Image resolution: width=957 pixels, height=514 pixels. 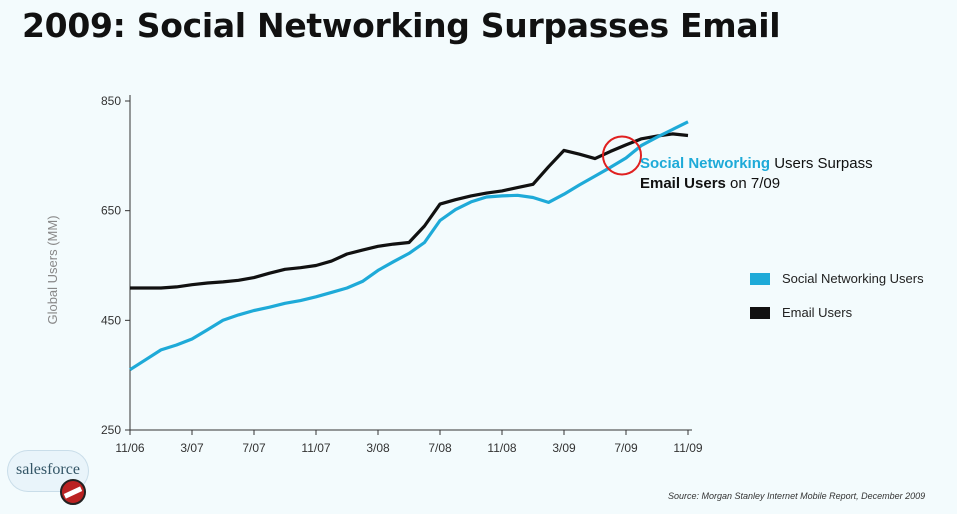 What do you see at coordinates (48, 469) in the screenshot?
I see `logo-wordmark: salesforce` at bounding box center [48, 469].